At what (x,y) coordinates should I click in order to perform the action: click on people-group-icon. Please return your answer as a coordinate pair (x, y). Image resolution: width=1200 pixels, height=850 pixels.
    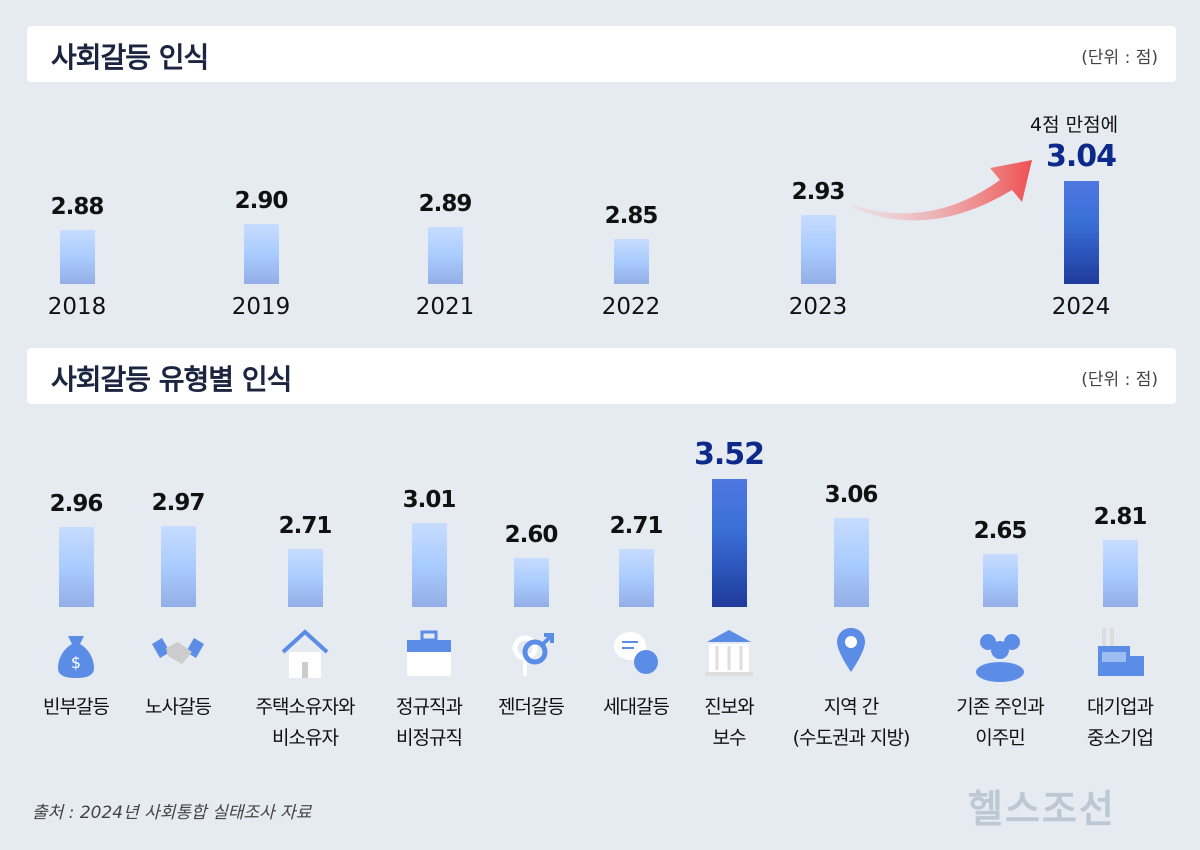
    Looking at the image, I should click on (1000, 652).